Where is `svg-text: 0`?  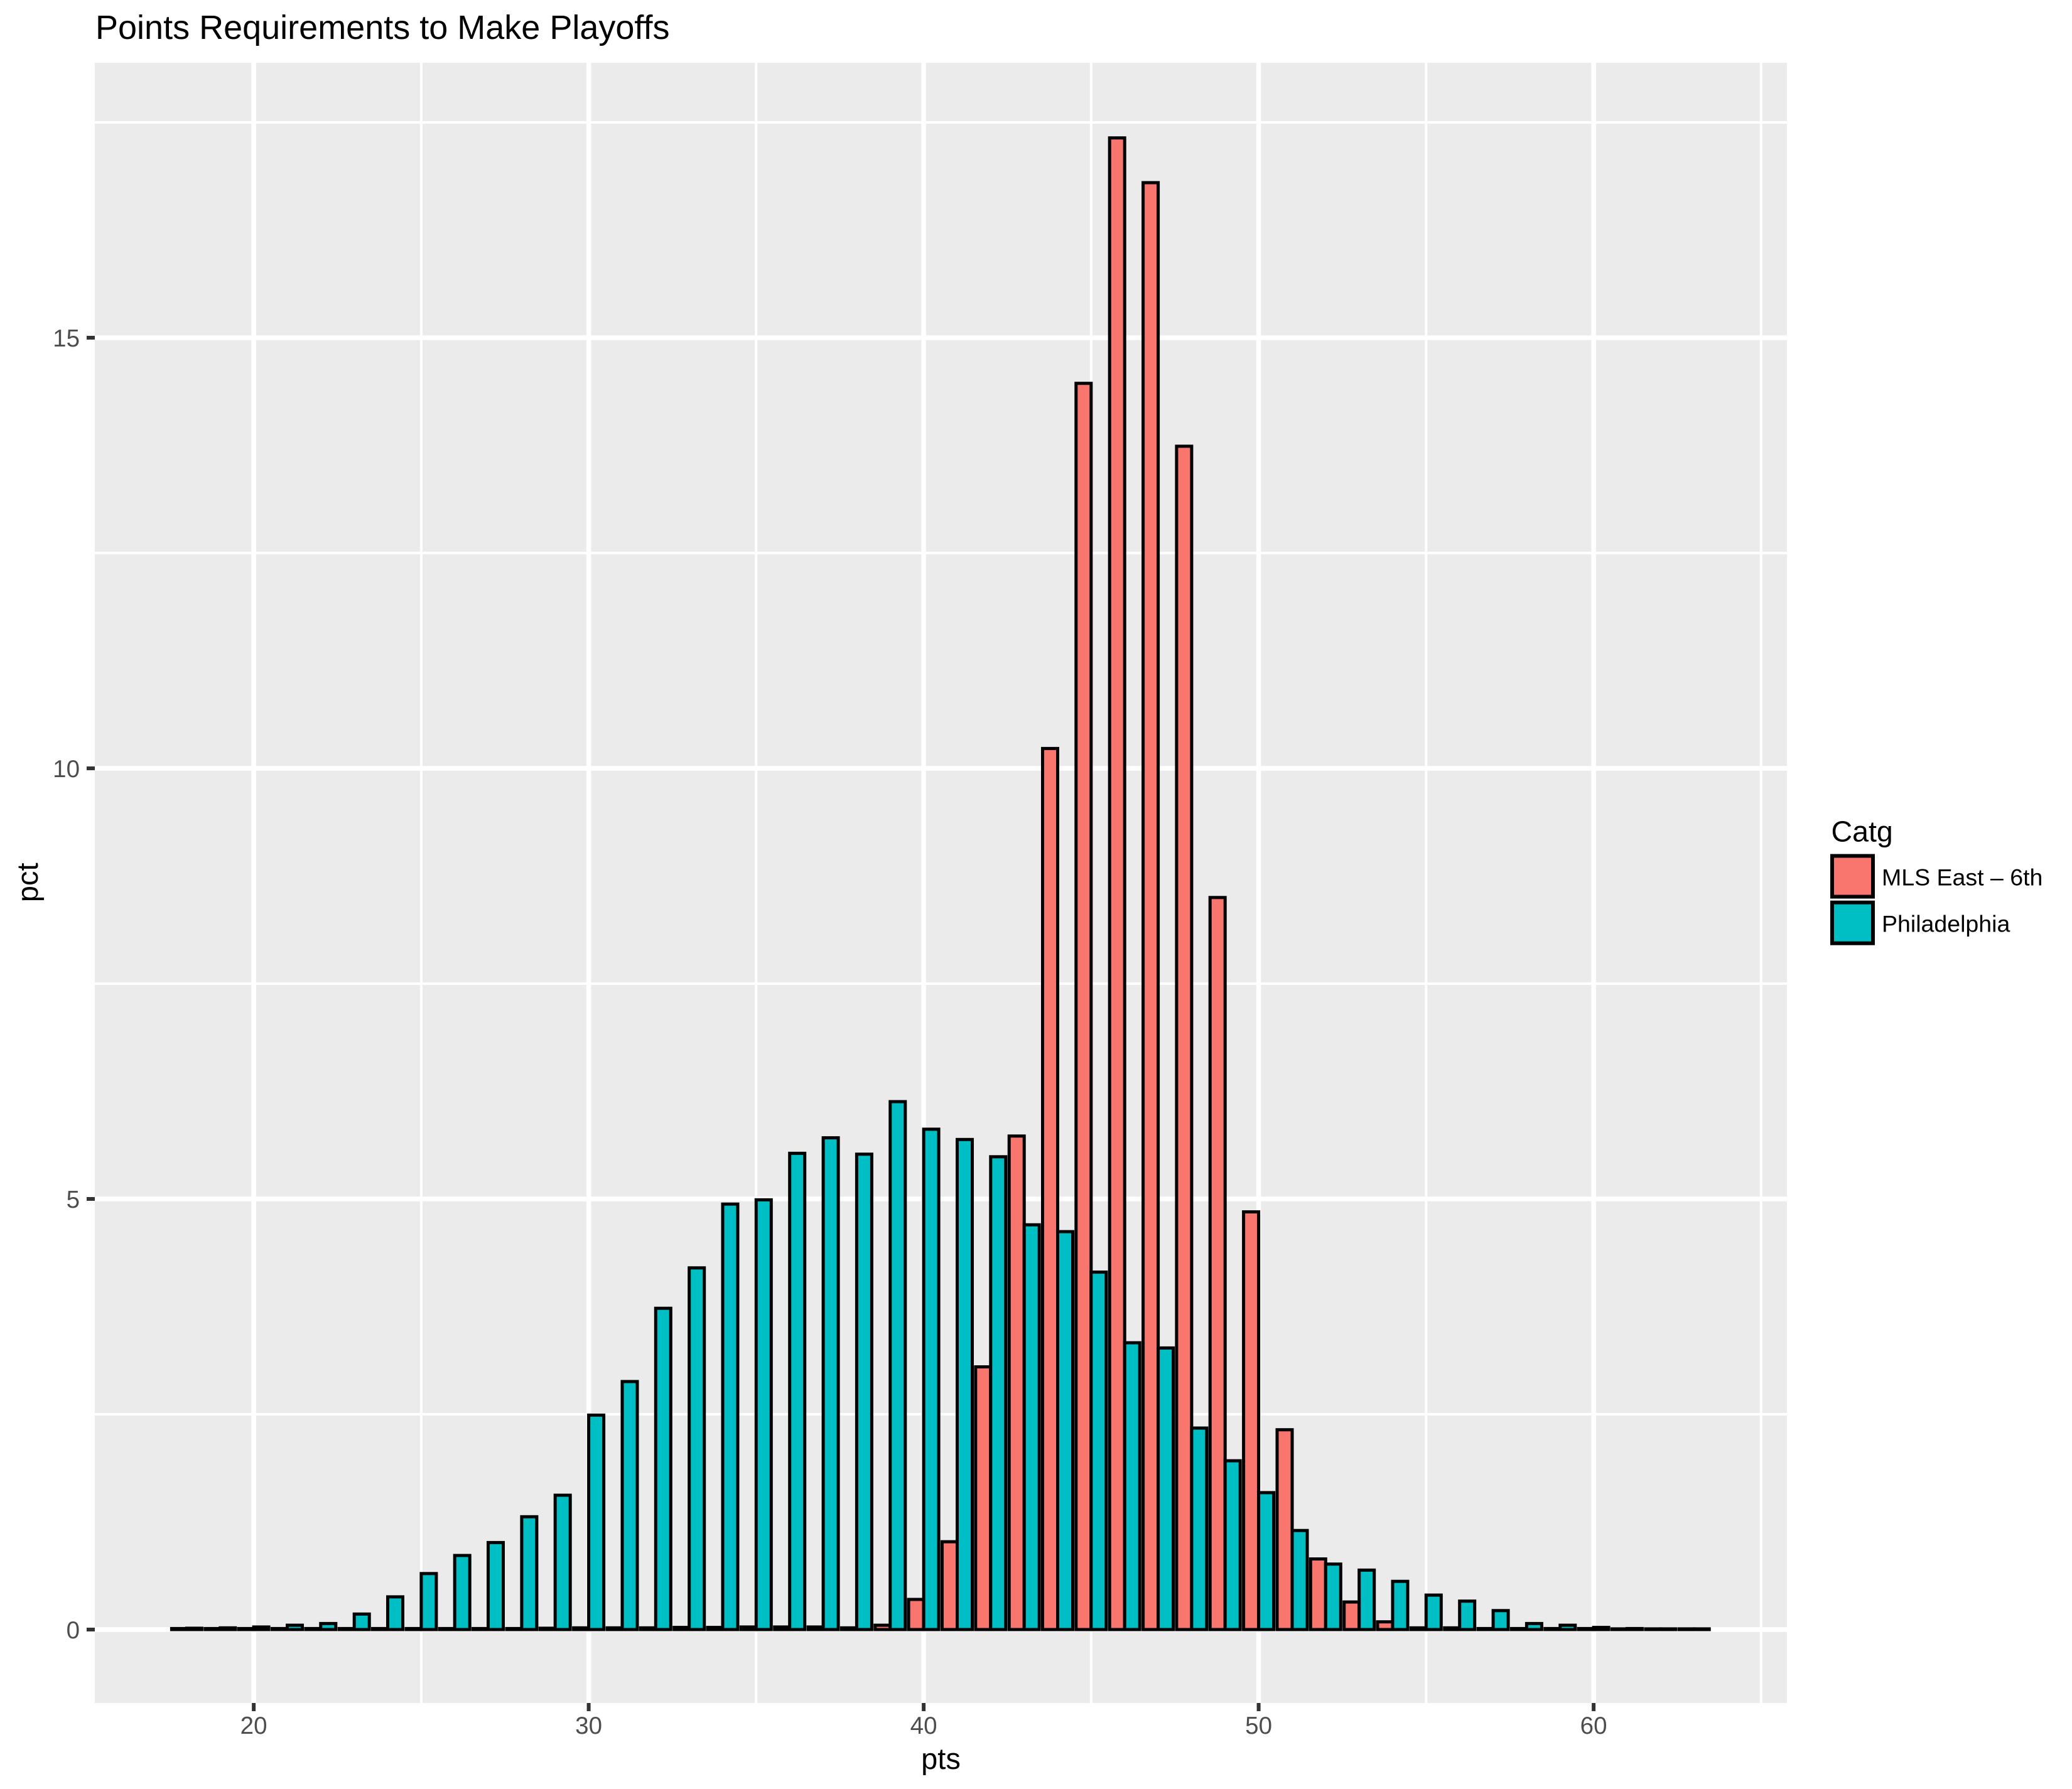
svg-text: 0 is located at coordinates (73, 1631).